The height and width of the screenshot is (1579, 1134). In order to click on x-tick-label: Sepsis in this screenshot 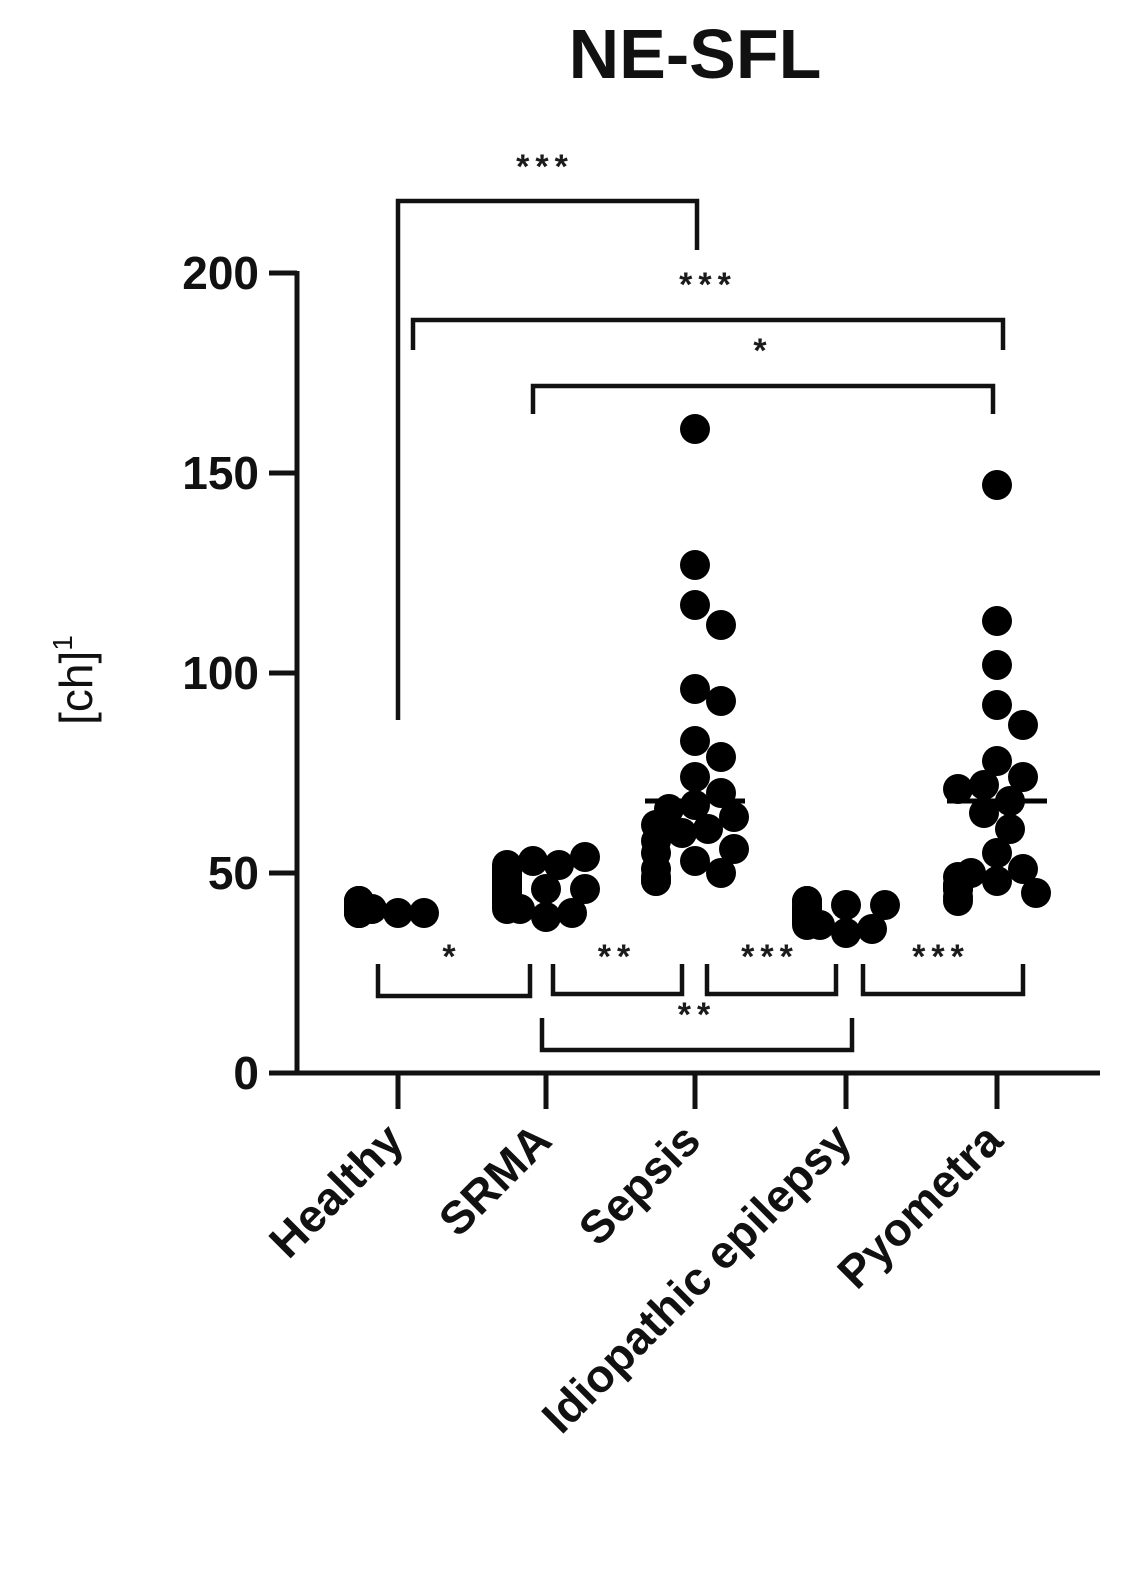, I will do `click(639, 1184)`.